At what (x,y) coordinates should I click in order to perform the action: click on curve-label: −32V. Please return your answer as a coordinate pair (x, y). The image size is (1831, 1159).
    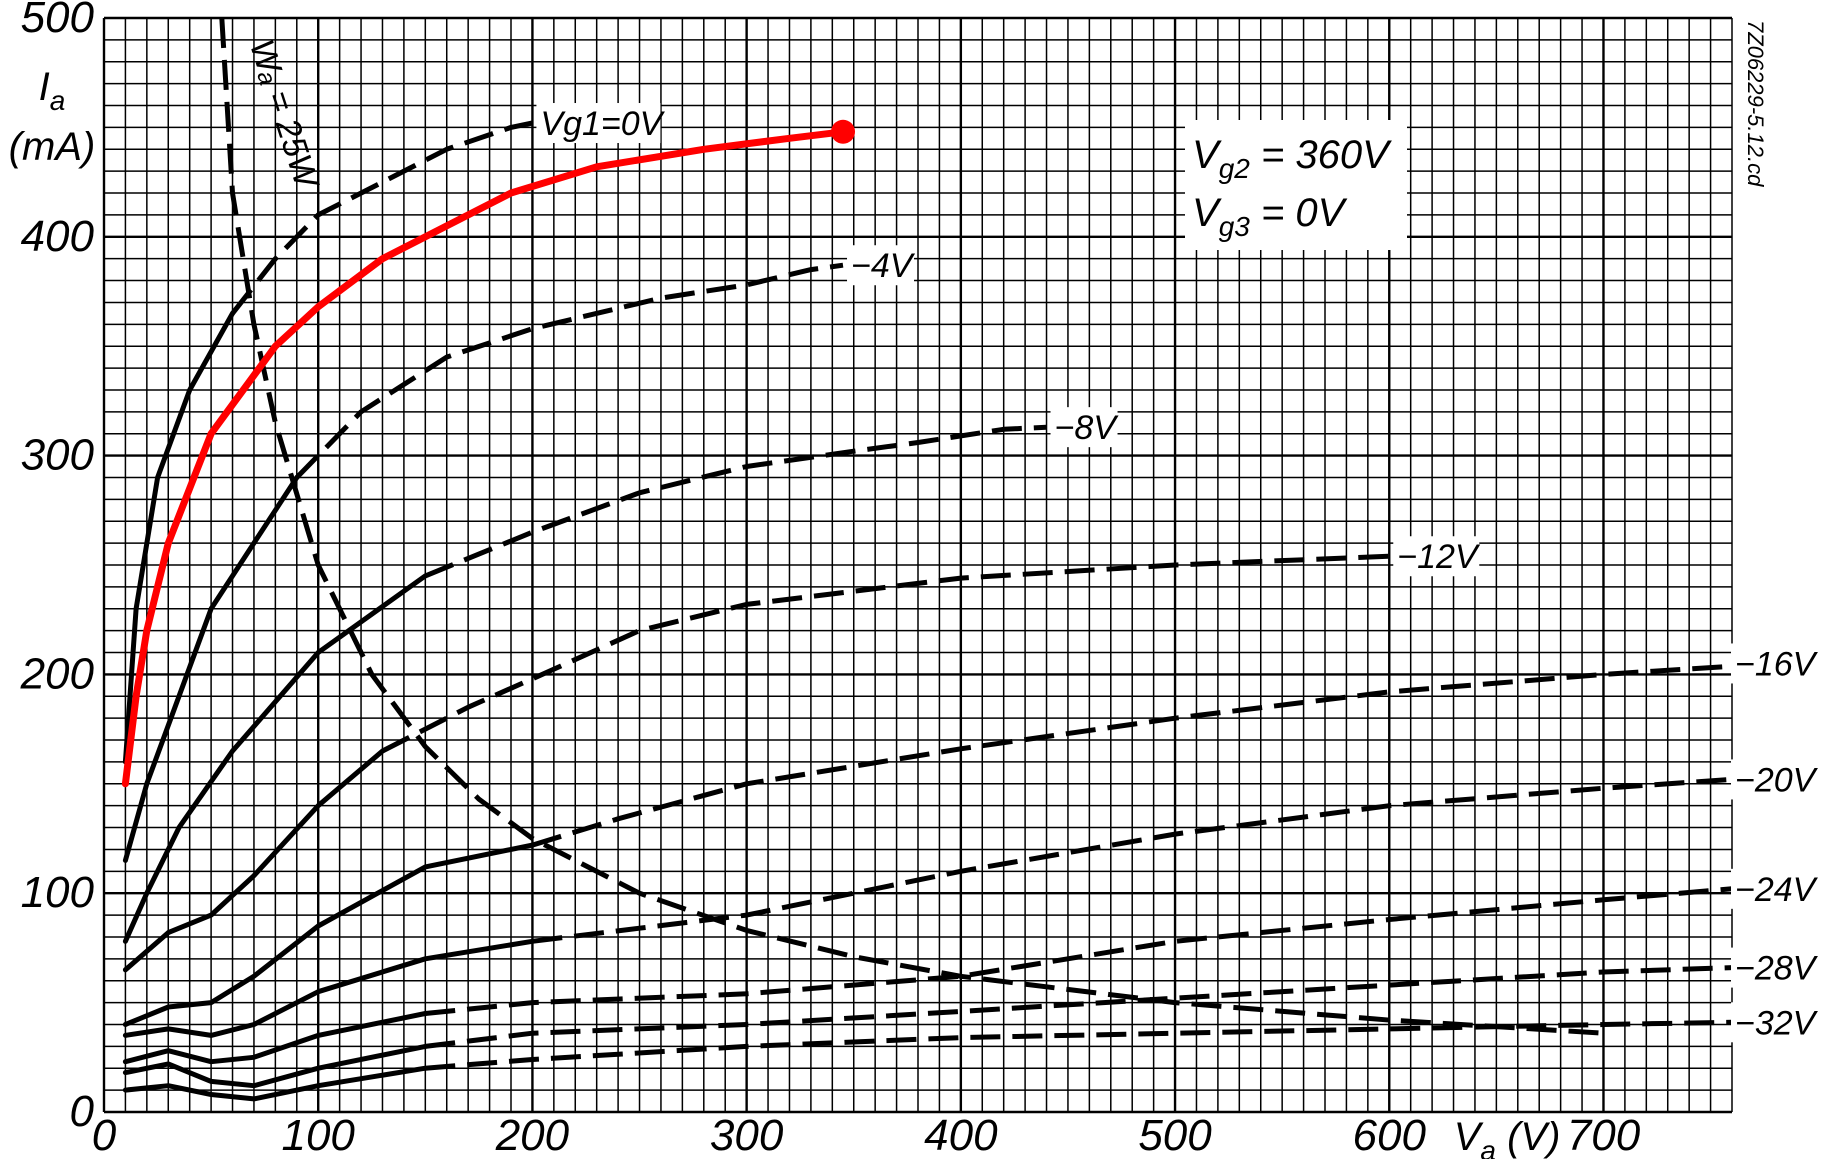
    Looking at the image, I should click on (1777, 1023).